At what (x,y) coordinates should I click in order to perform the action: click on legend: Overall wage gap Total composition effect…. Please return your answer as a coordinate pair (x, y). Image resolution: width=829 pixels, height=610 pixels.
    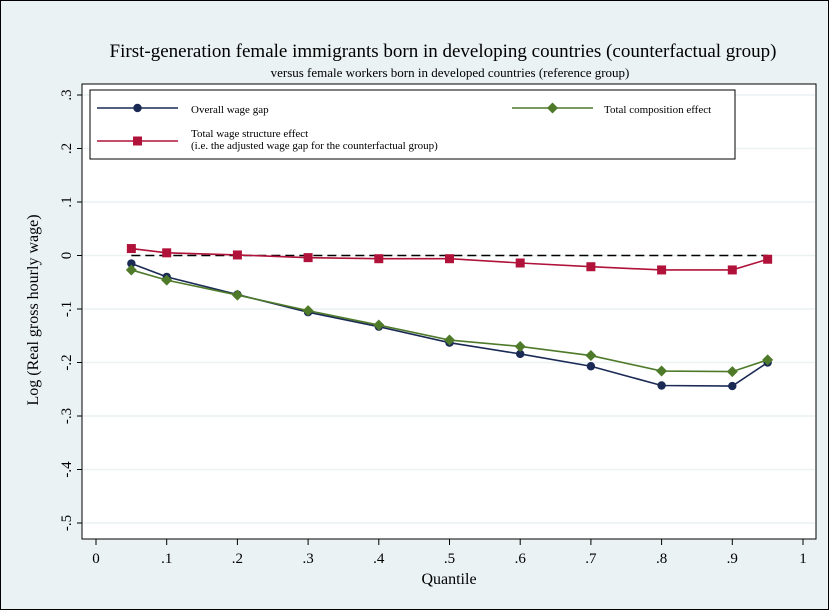
    Looking at the image, I should click on (412, 124).